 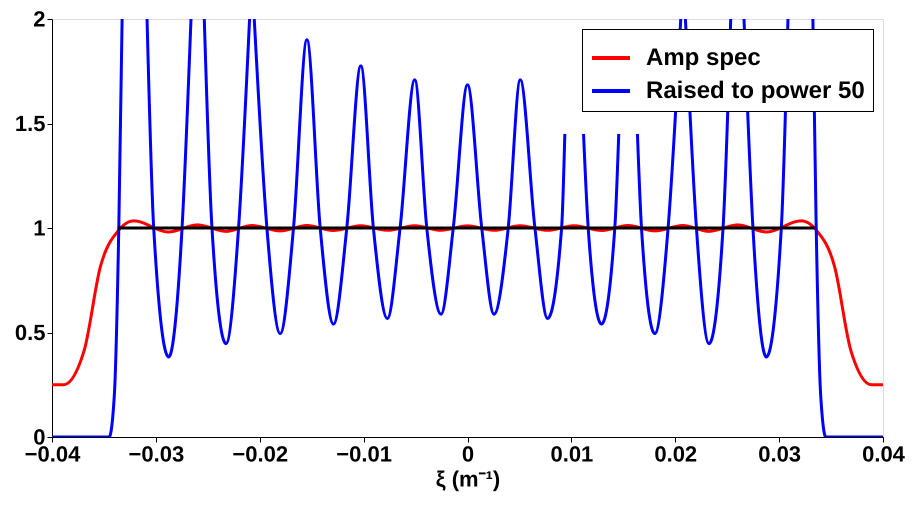 I want to click on x-tick-label: 0, so click(x=468, y=454).